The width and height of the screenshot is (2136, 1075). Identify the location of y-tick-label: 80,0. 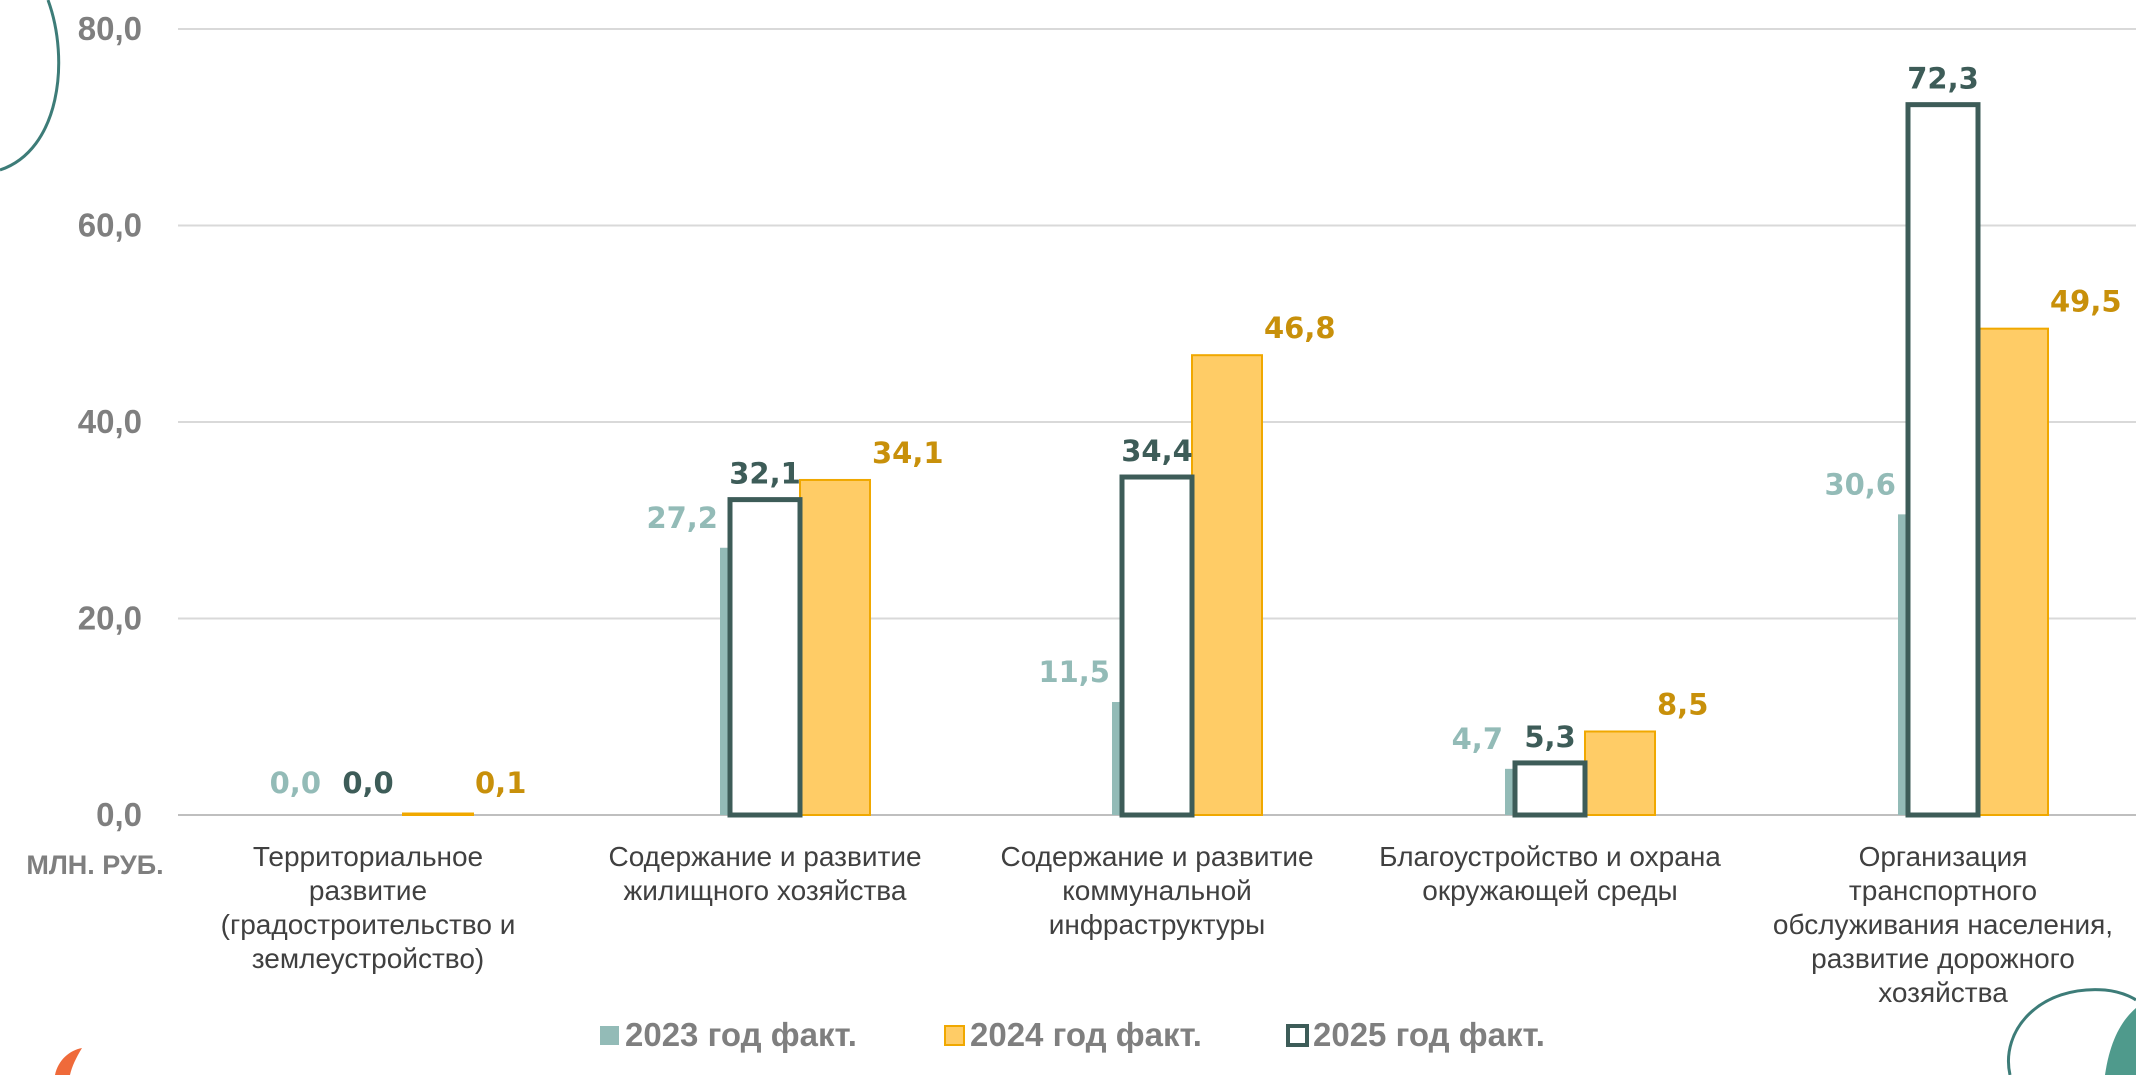
(110, 28).